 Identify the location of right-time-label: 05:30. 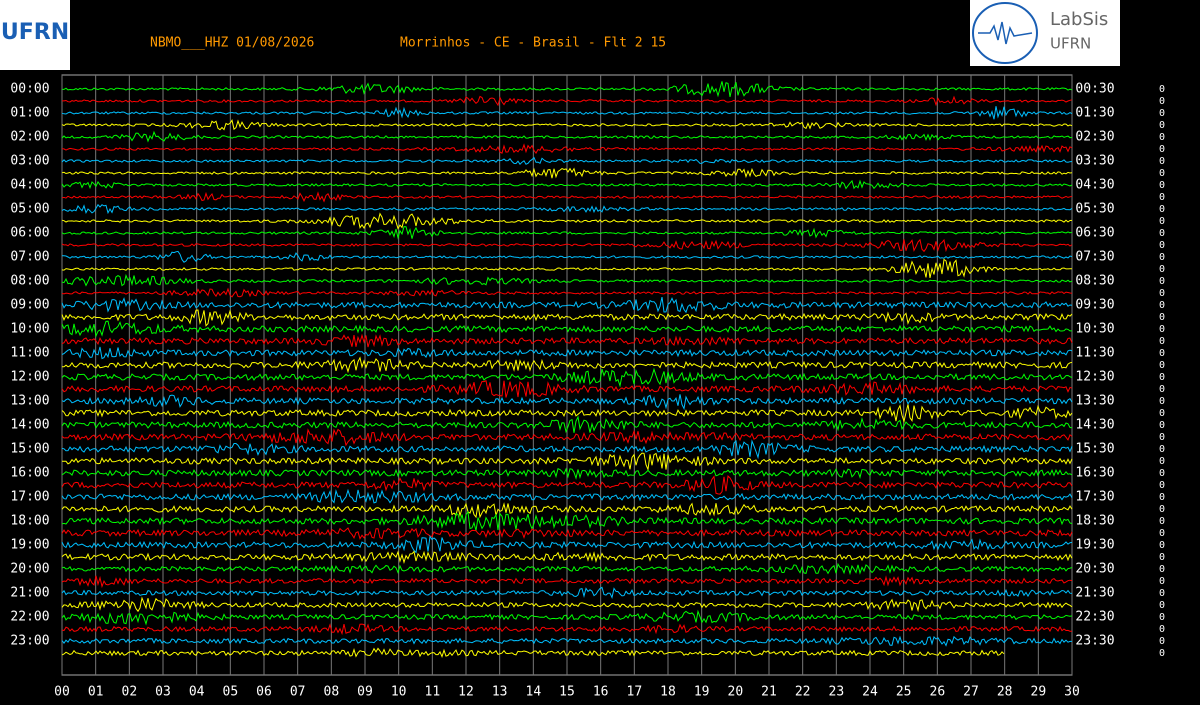
(1094, 209).